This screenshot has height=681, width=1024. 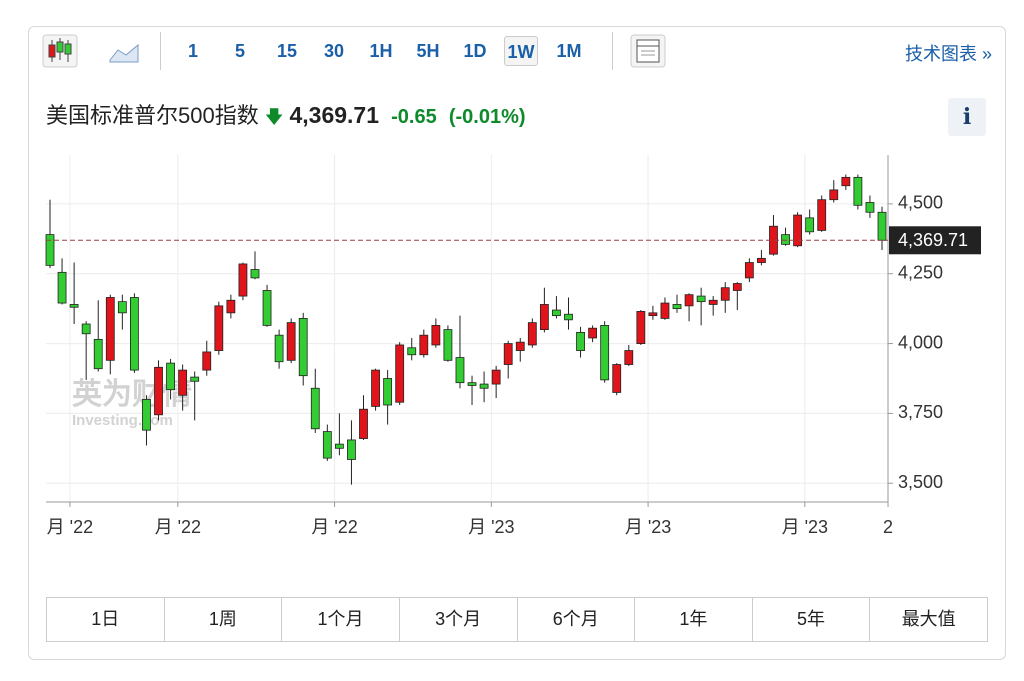 What do you see at coordinates (239, 51) in the screenshot?
I see `interval-button: 5` at bounding box center [239, 51].